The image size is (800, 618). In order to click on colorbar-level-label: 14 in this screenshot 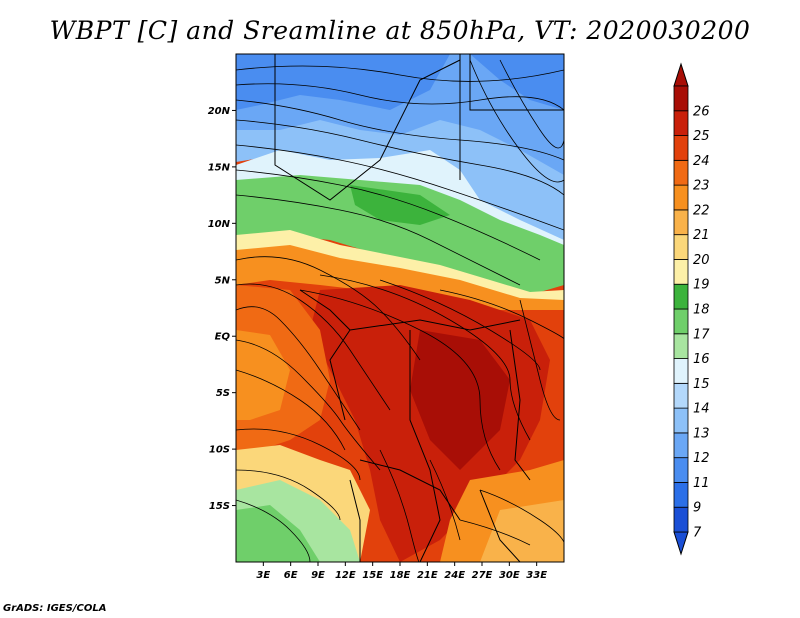, I will do `click(701, 409)`.